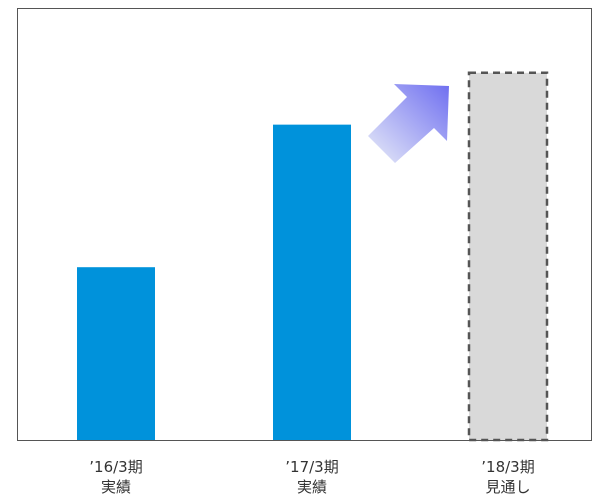  Describe the element at coordinates (507, 477) in the screenshot. I see `x-tick-label: ’18/3期見通し` at that location.